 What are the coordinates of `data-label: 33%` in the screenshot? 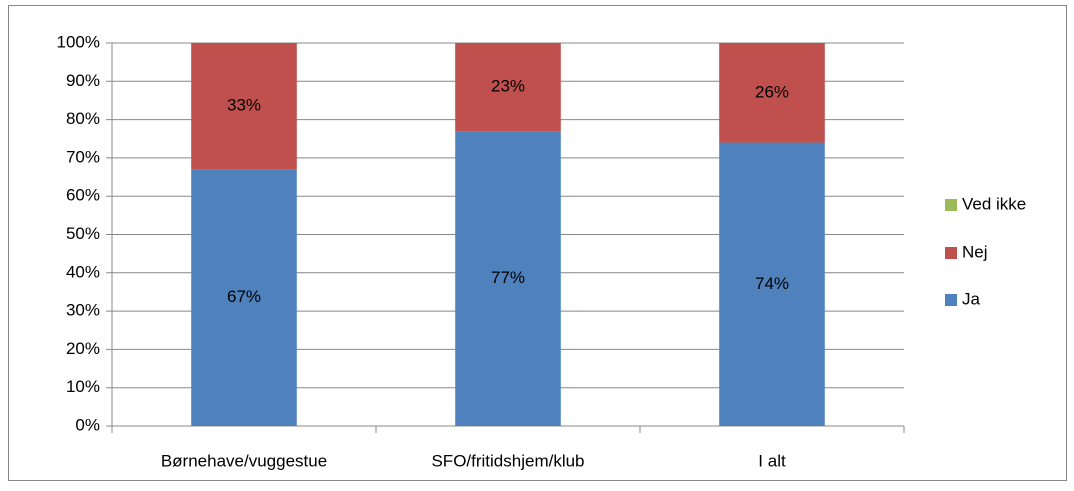 It's located at (244, 105).